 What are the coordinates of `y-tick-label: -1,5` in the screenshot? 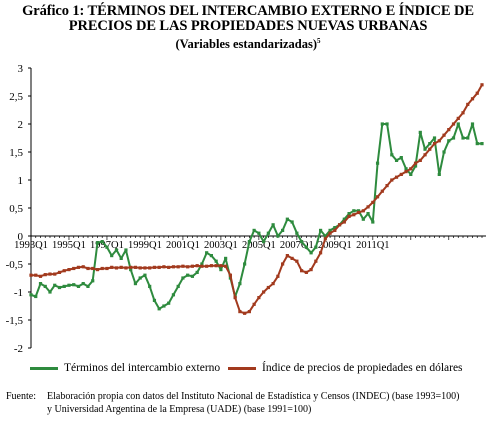 It's located at (15, 321).